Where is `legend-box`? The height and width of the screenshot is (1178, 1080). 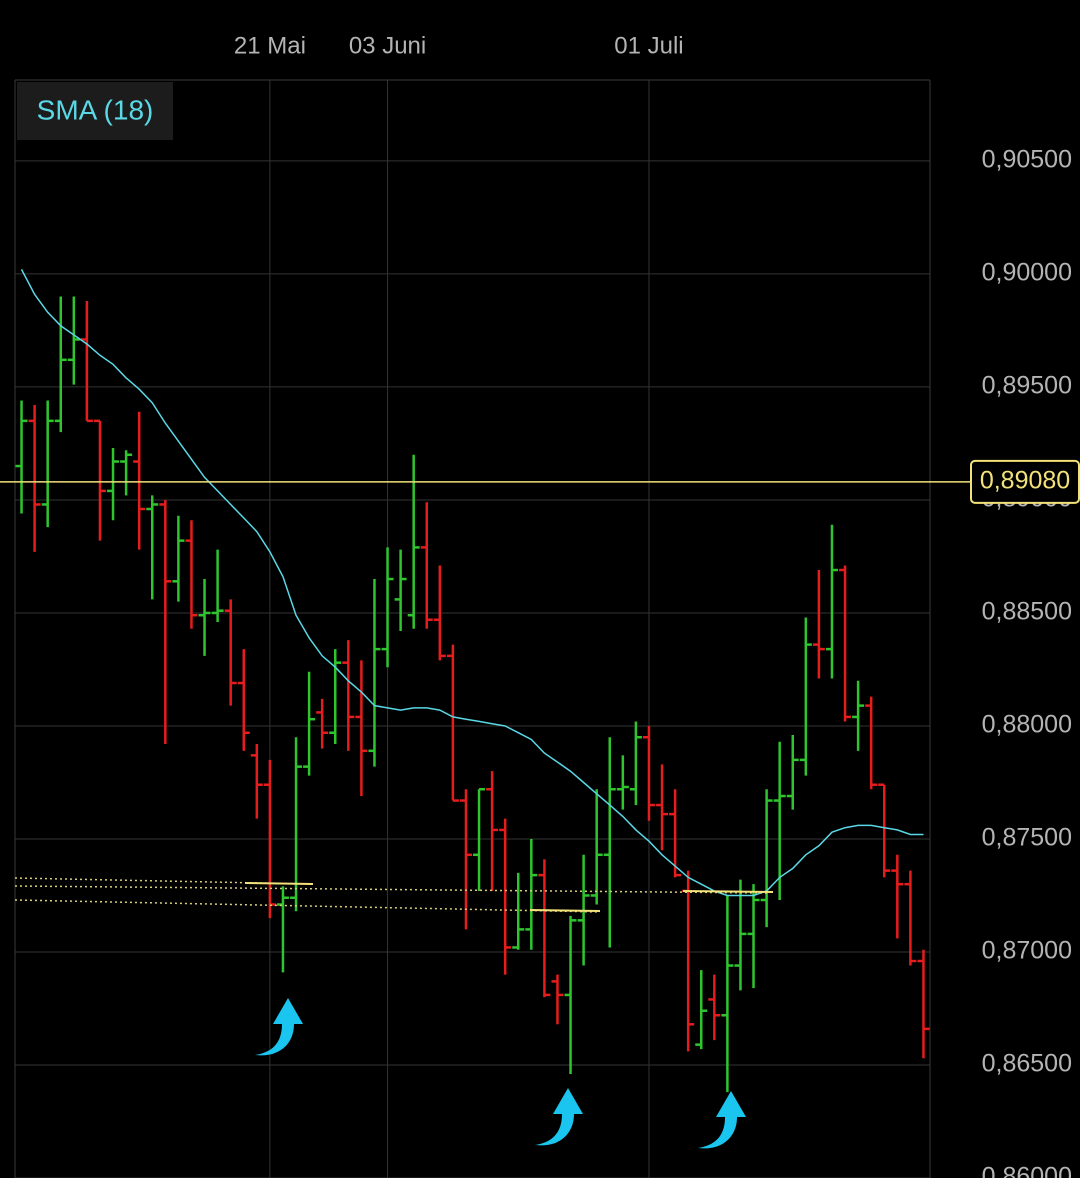
legend-box is located at coordinates (95, 111).